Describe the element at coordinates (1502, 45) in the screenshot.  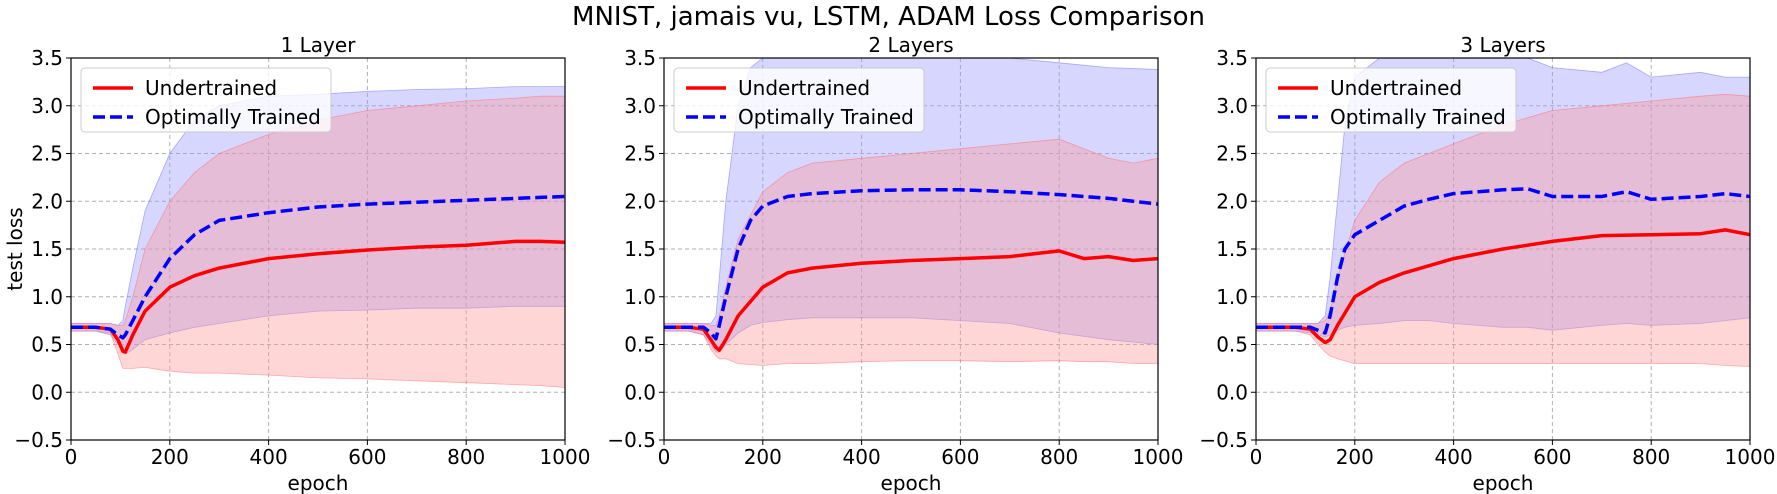
I see `panel-title: 3 Layers` at that location.